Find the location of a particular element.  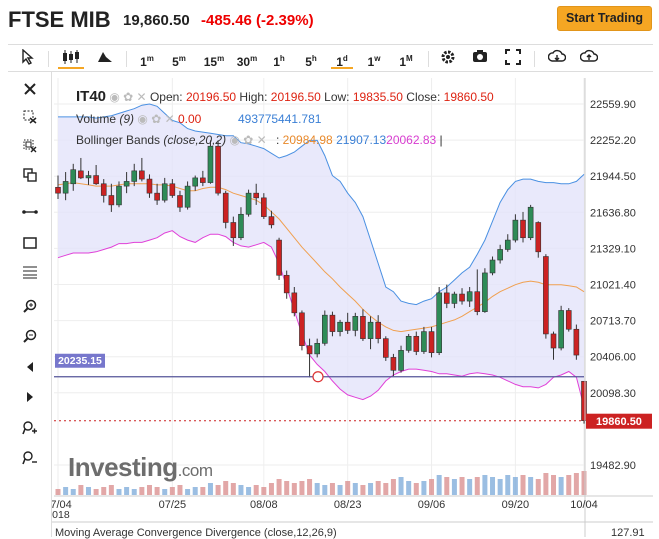

x-tick-label: 09/20 is located at coordinates (516, 505).